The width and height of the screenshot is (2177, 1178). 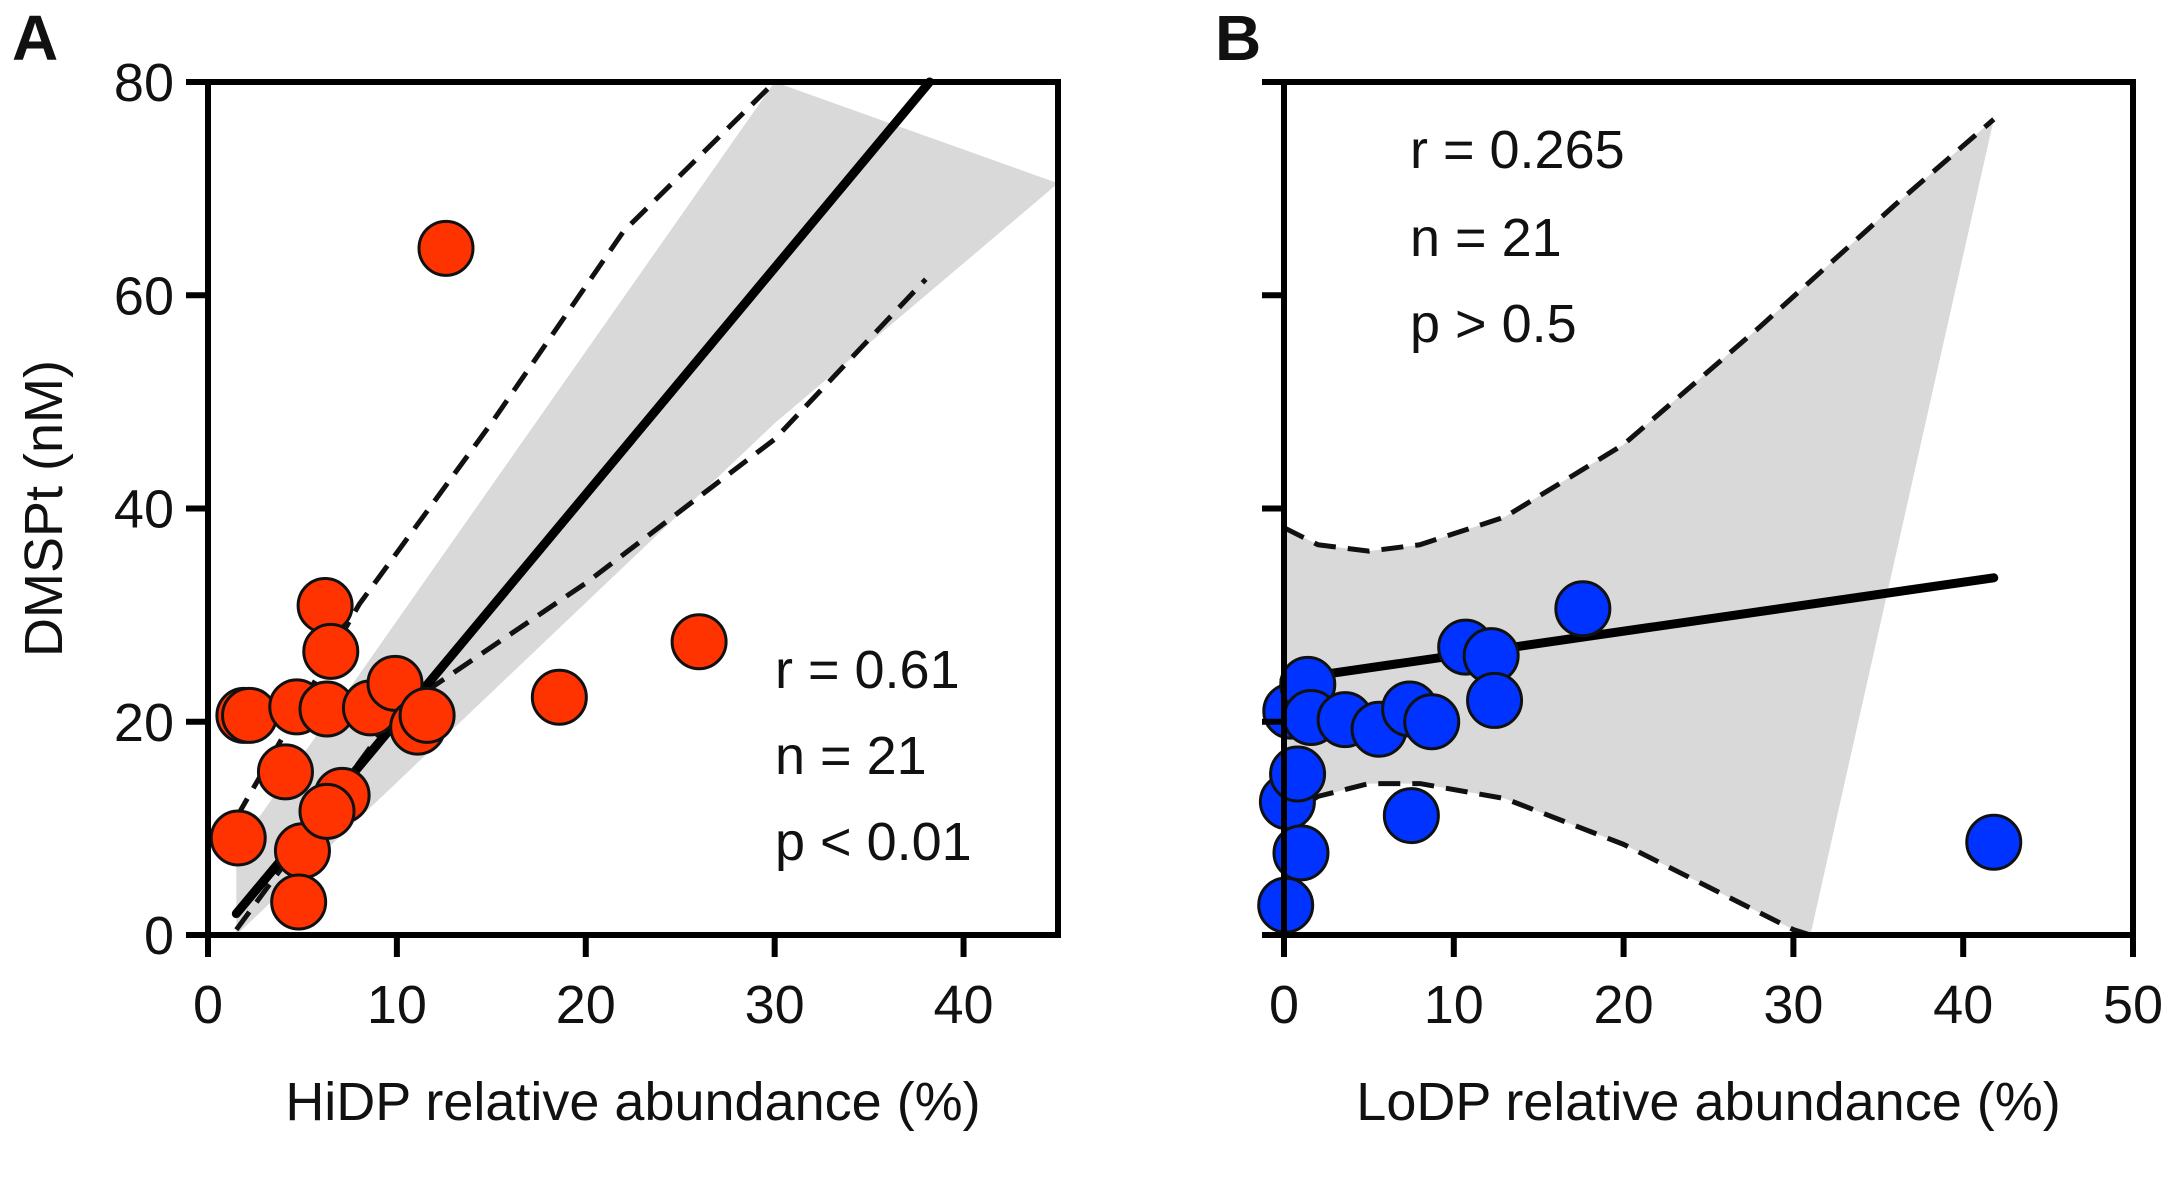 What do you see at coordinates (867, 670) in the screenshot?
I see `stat-annotation: r = 0.61` at bounding box center [867, 670].